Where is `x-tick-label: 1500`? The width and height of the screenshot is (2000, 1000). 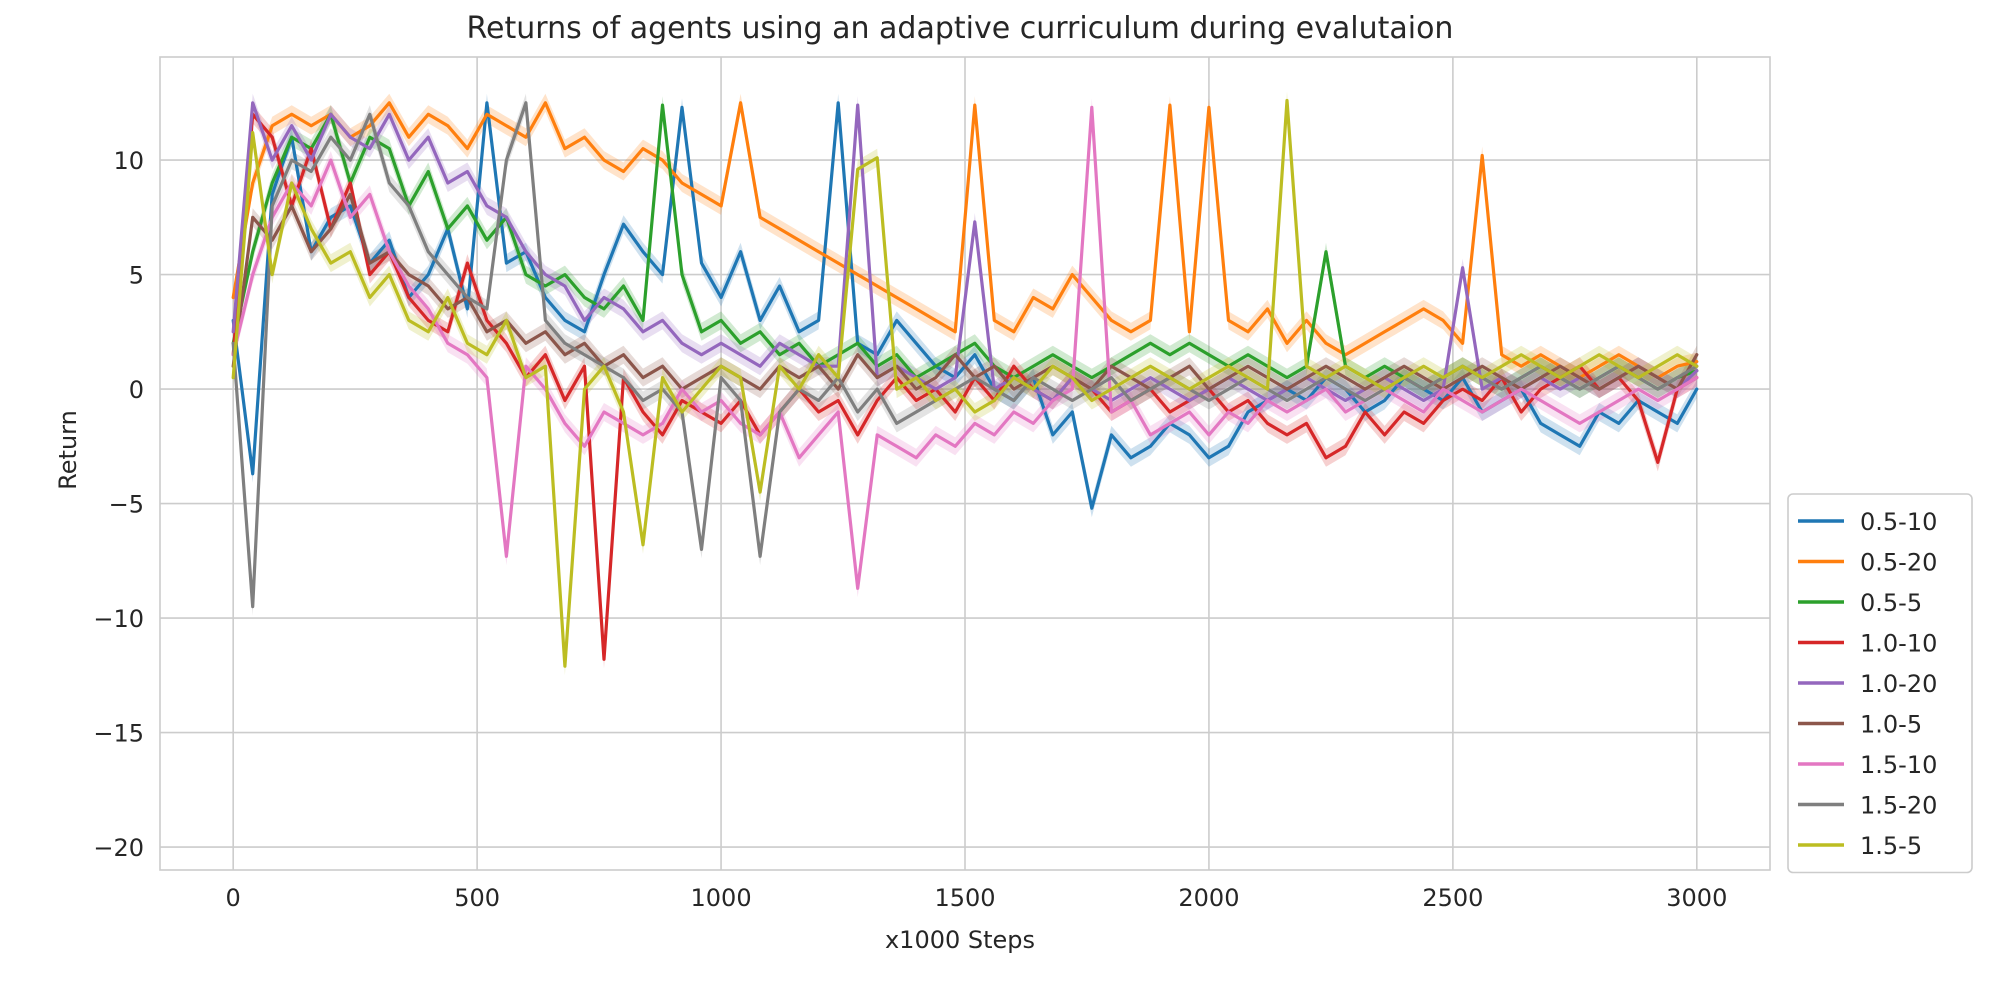
x-tick-label: 1500 is located at coordinates (964, 898).